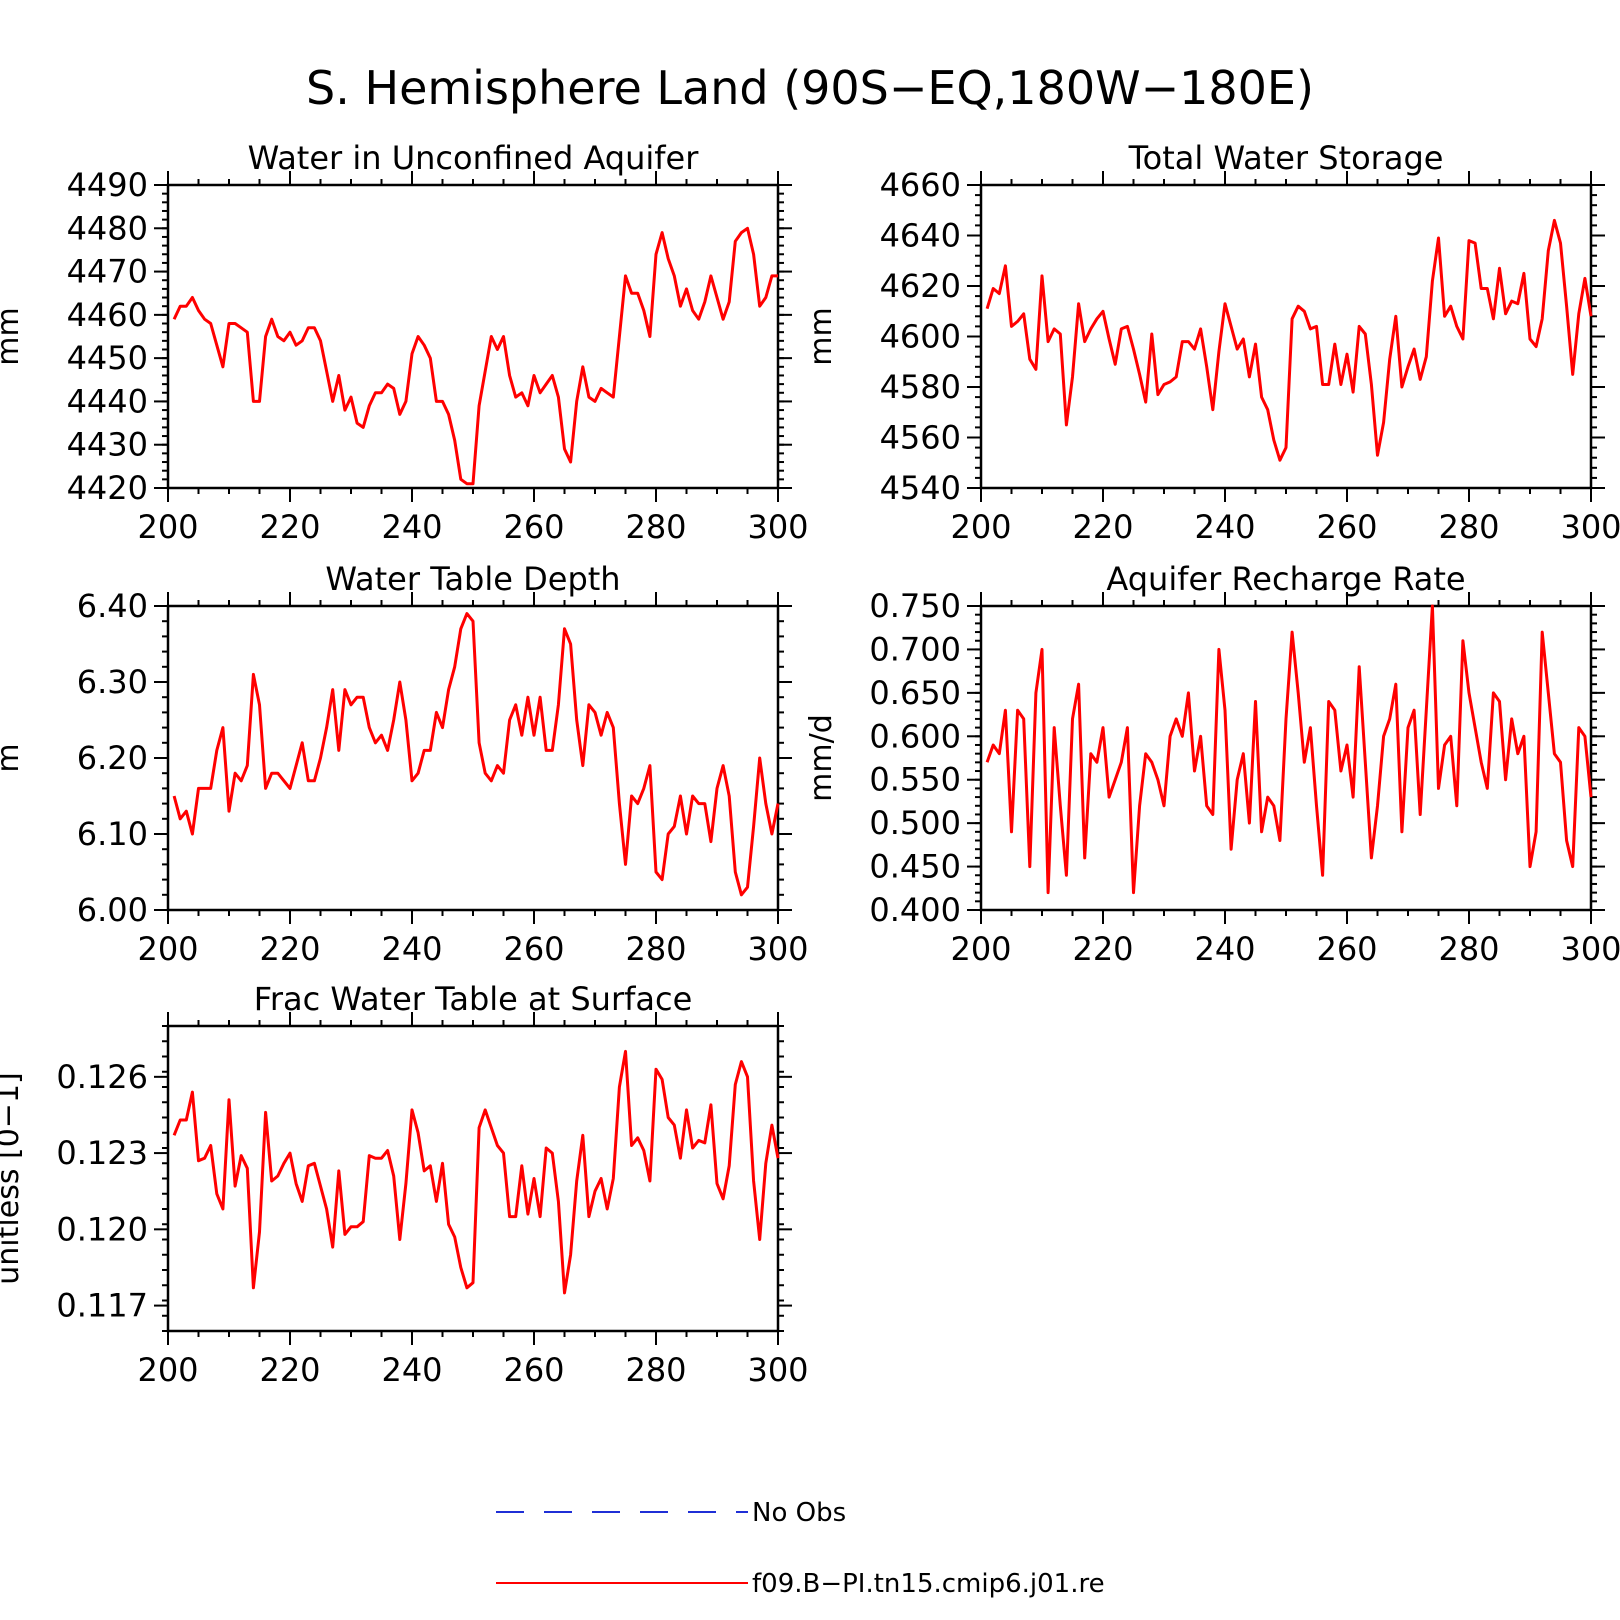 Image resolution: width=1620 pixels, height=1620 pixels. What do you see at coordinates (107, 228) in the screenshot?
I see `y-tick-label: 4480` at bounding box center [107, 228].